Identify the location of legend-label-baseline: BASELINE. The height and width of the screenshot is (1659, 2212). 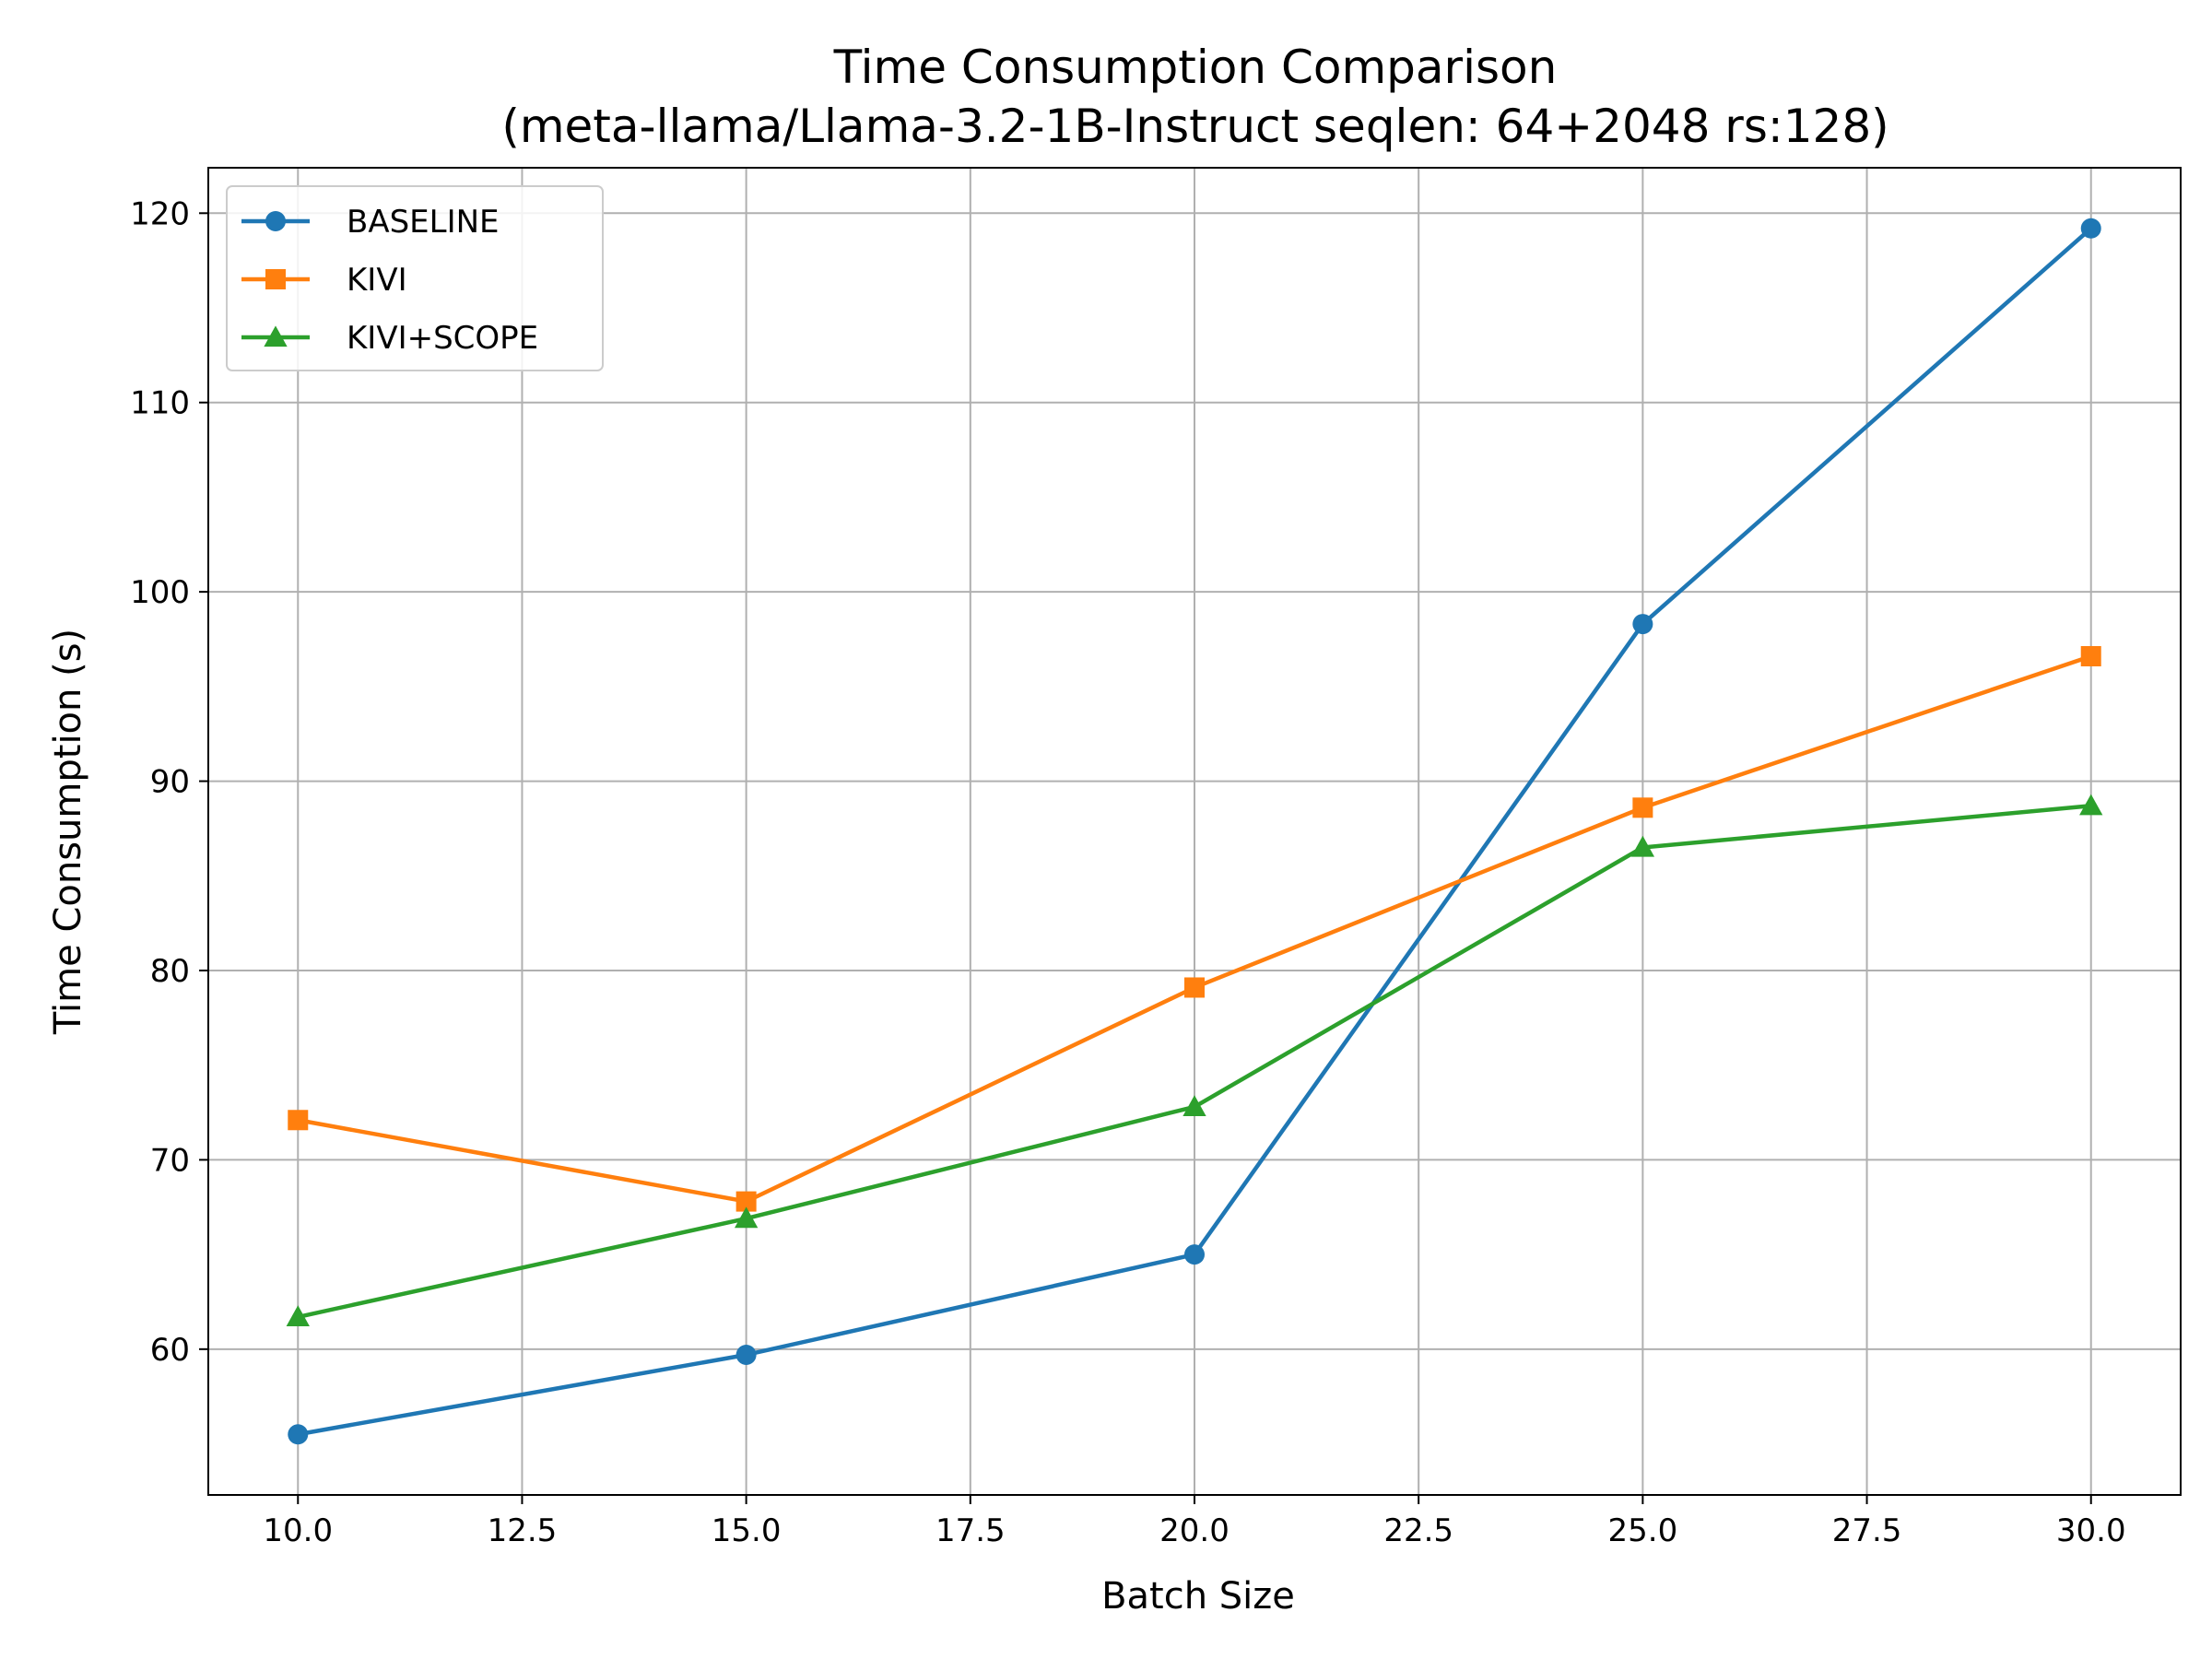
(423, 222).